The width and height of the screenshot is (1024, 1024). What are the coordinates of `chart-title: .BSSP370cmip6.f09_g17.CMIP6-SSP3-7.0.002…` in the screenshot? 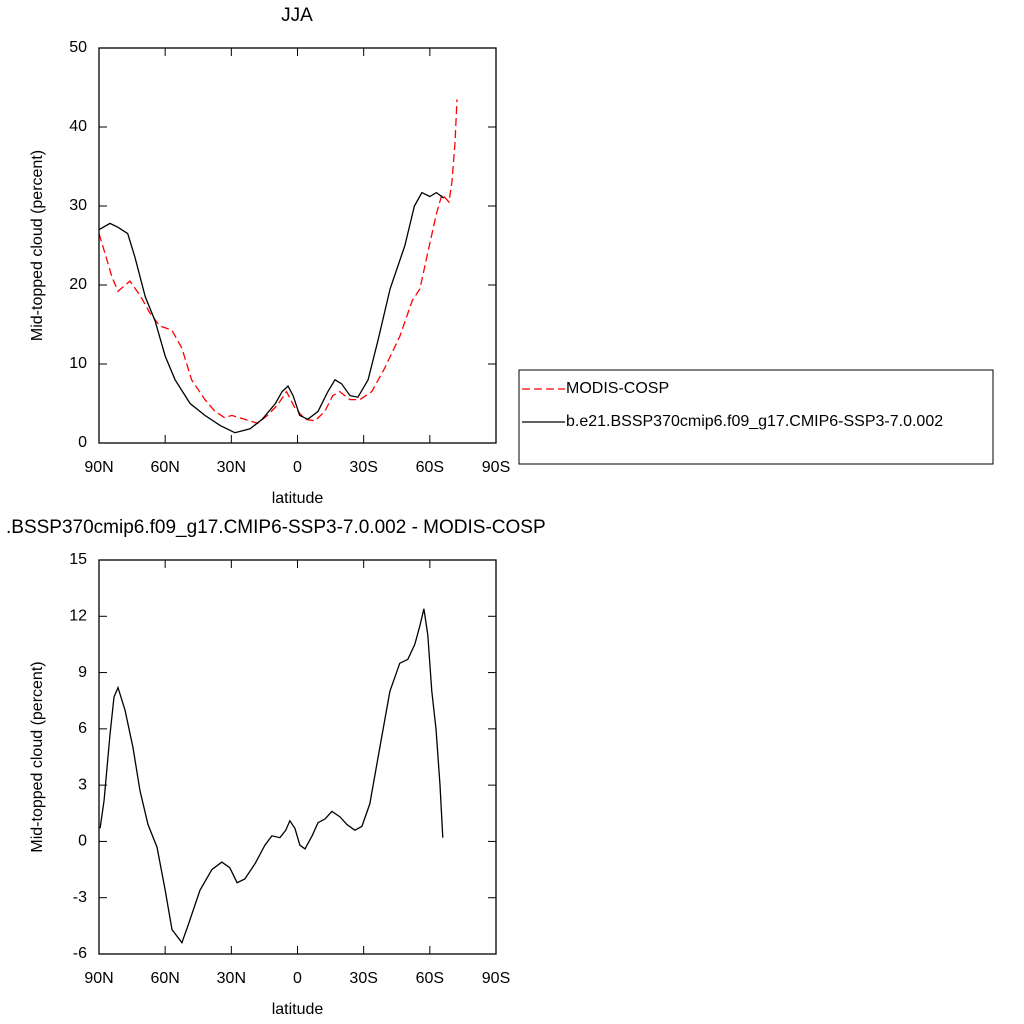 It's located at (276, 527).